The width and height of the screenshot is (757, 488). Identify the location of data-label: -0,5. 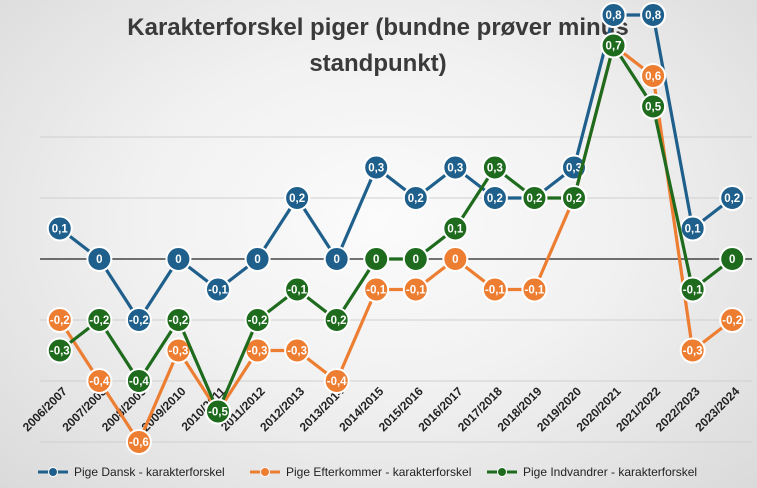
(218, 413).